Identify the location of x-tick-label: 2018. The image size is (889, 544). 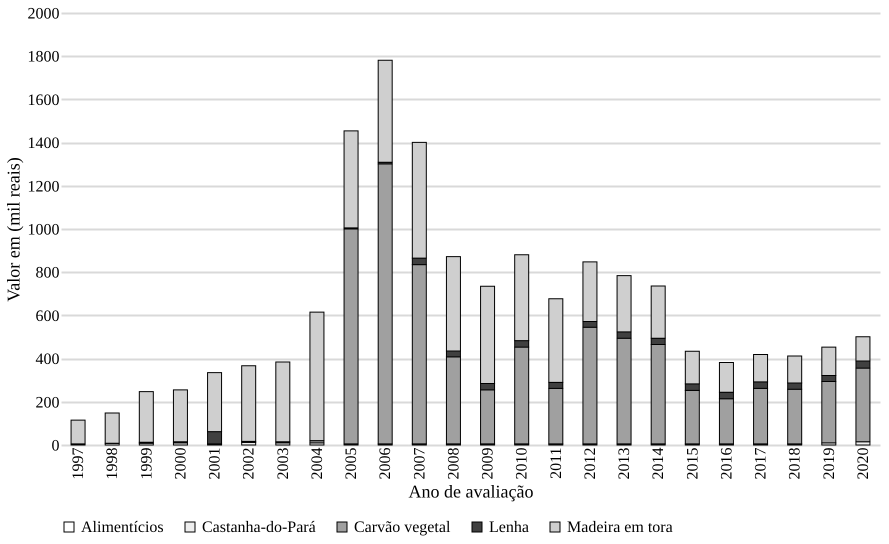
(795, 464).